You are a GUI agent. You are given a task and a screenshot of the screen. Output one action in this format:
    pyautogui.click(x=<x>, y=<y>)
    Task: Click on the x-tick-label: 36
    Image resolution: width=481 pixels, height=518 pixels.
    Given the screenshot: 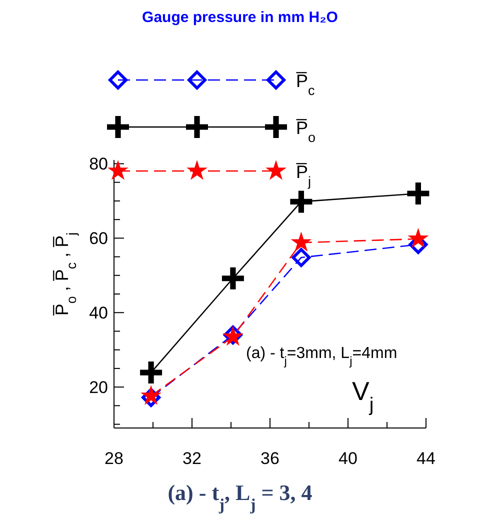 What is the action you would take?
    pyautogui.click(x=270, y=458)
    